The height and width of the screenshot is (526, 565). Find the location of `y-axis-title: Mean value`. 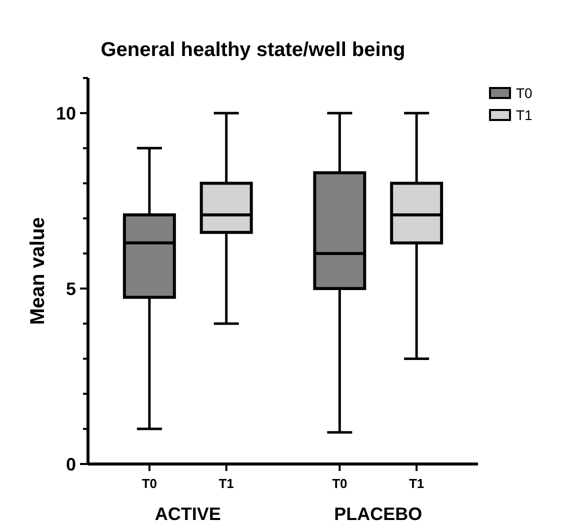

y-axis-title: Mean value is located at coordinates (38, 271).